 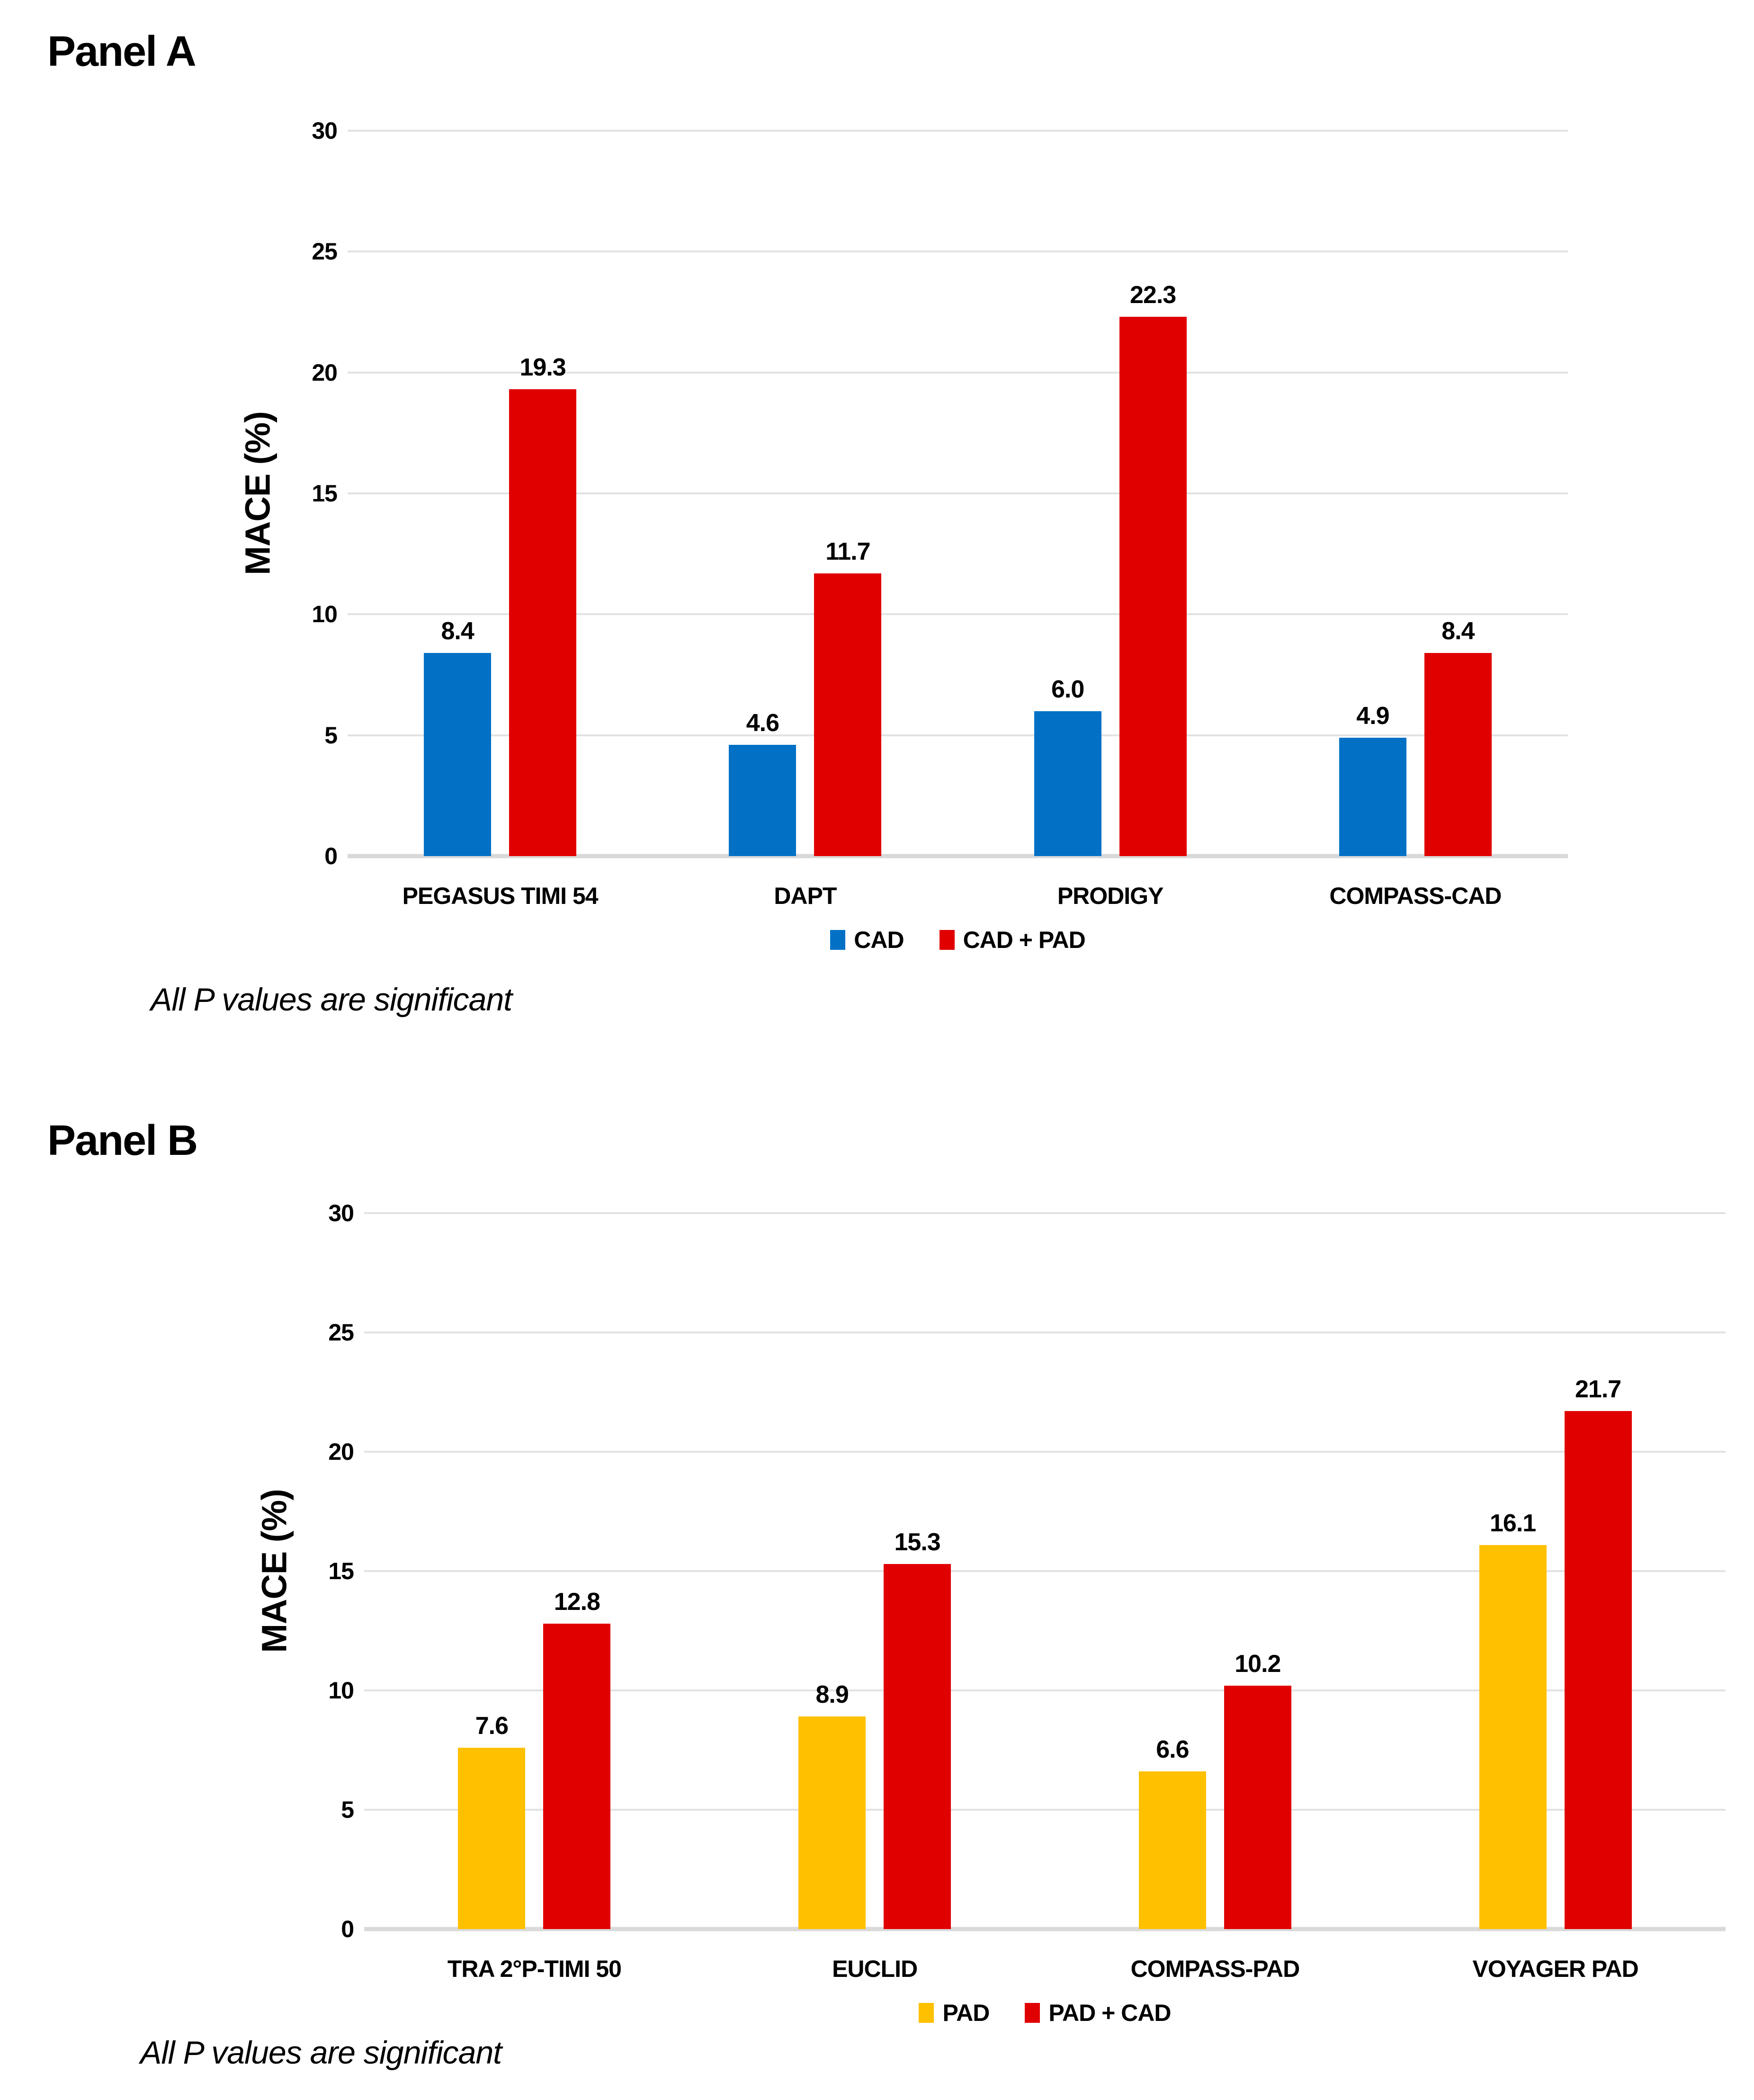 What do you see at coordinates (848, 714) in the screenshot?
I see `bar-cad-pad-dapt` at bounding box center [848, 714].